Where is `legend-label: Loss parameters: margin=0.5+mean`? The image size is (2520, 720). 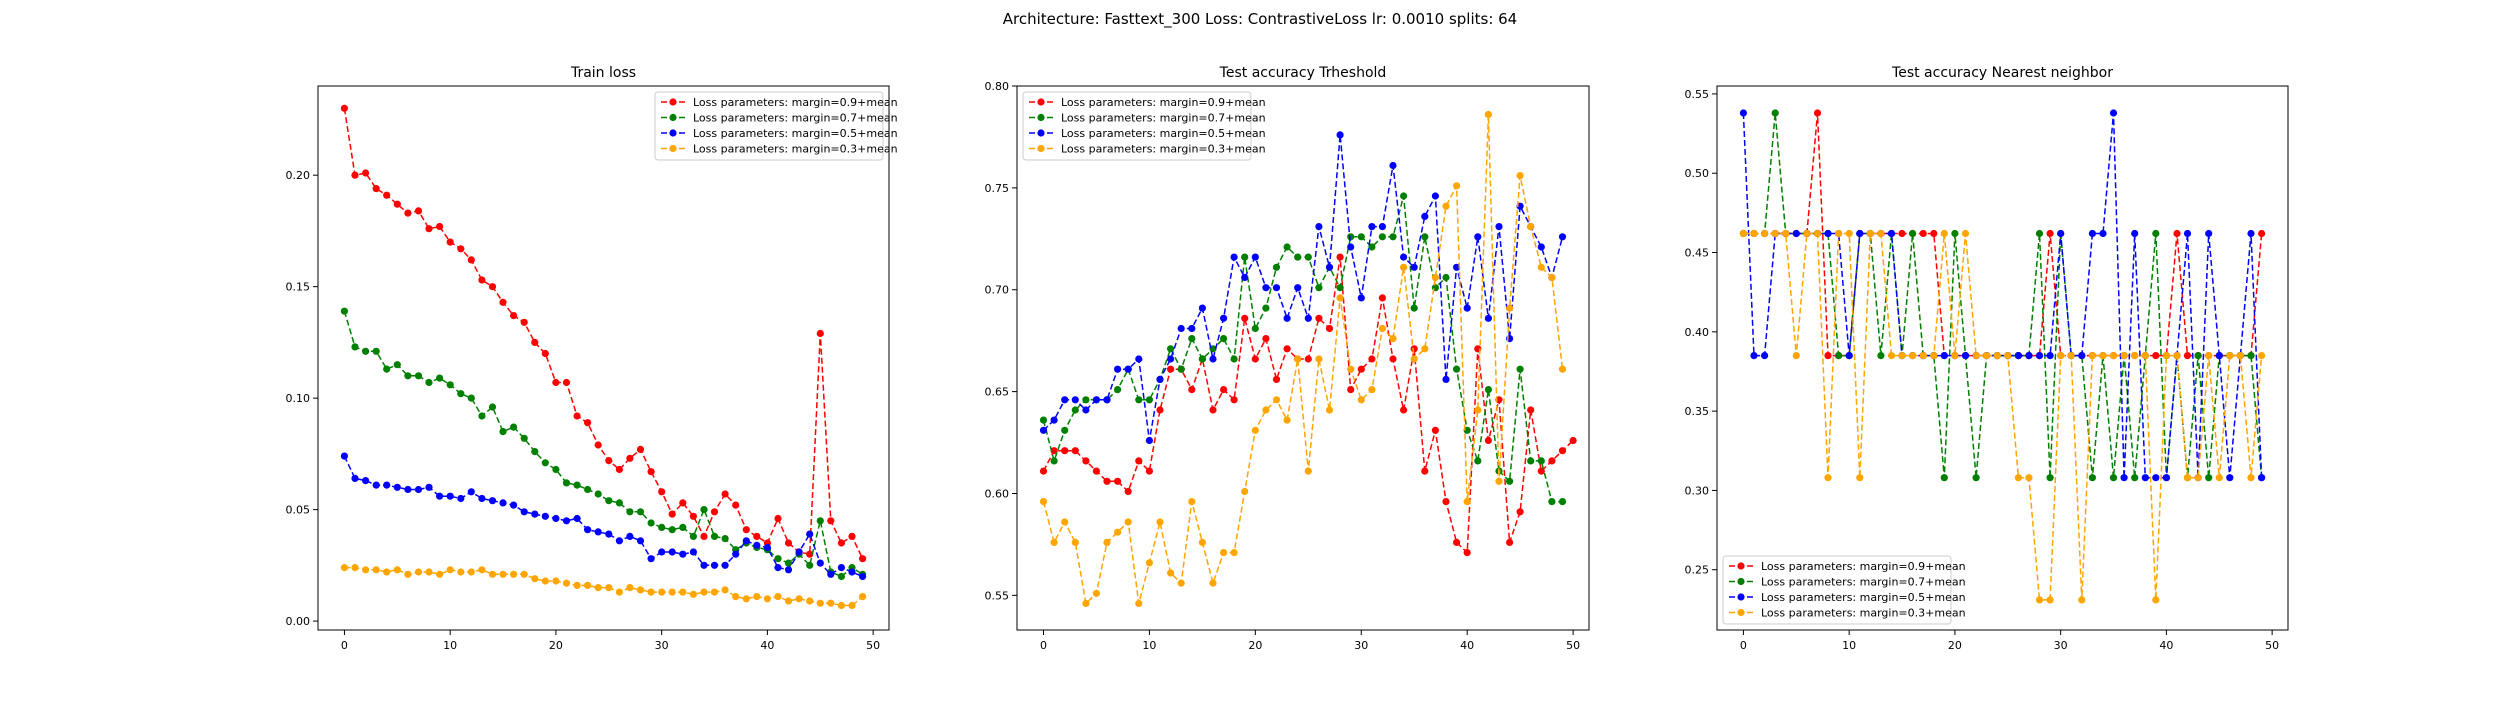
legend-label: Loss parameters: margin=0.5+mean is located at coordinates (1863, 597).